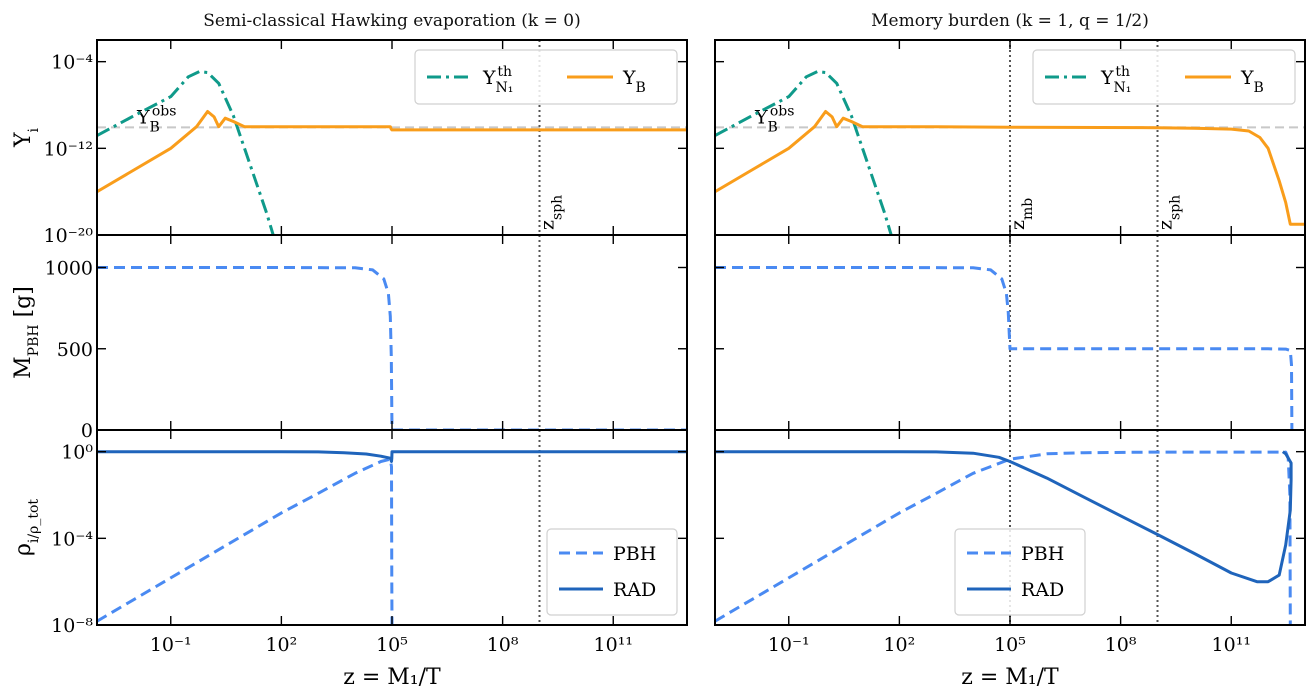 Image resolution: width=1309 pixels, height=691 pixels. I want to click on axes-col1-row0: YBobs zmb zsph YN₁th YB, so click(1010, 137).